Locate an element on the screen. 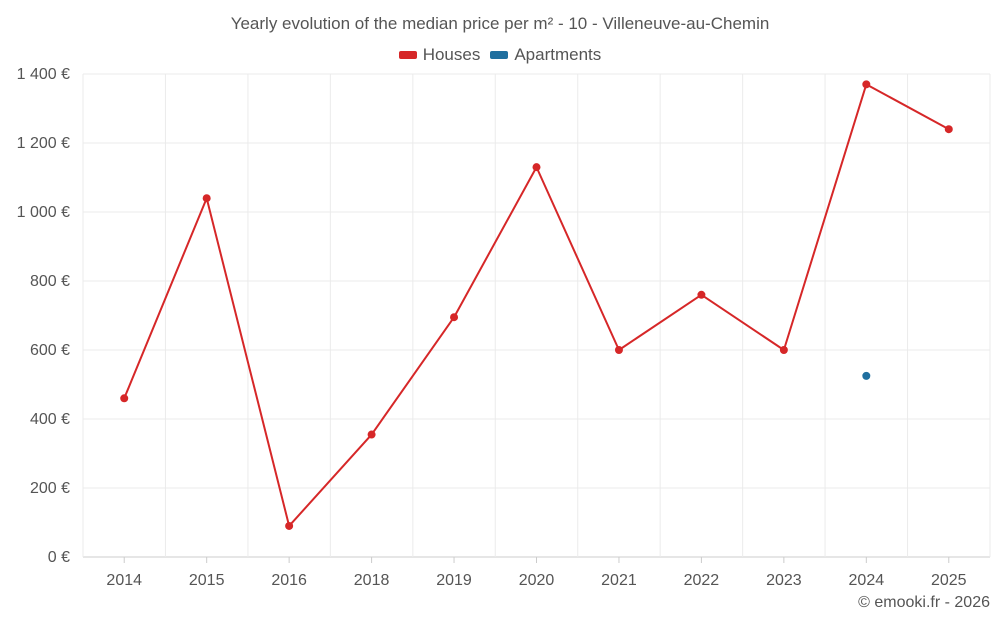  legend-label-houses: Houses is located at coordinates (451, 54).